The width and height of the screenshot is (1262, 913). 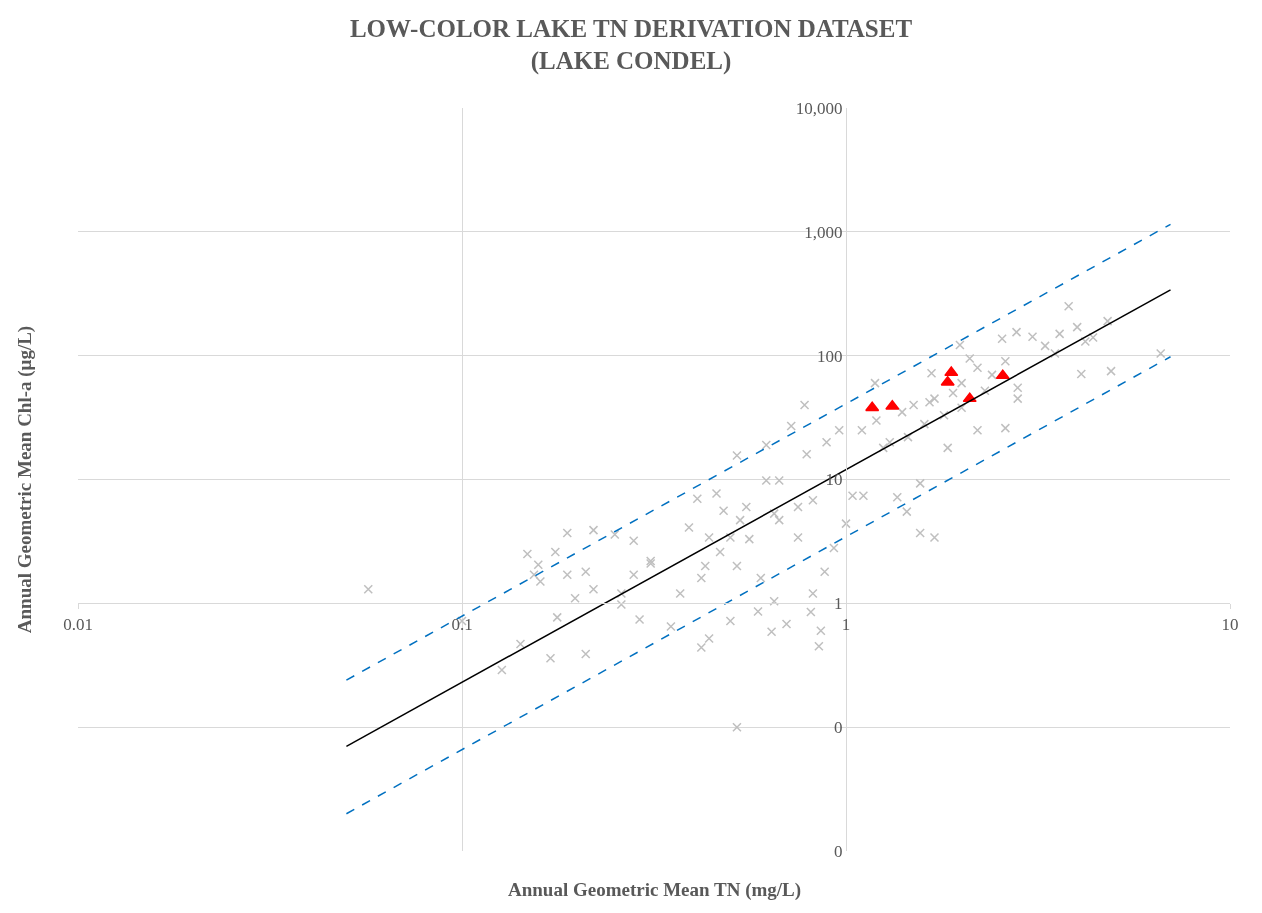 What do you see at coordinates (462, 624) in the screenshot?
I see `x-tick-label: 0.1` at bounding box center [462, 624].